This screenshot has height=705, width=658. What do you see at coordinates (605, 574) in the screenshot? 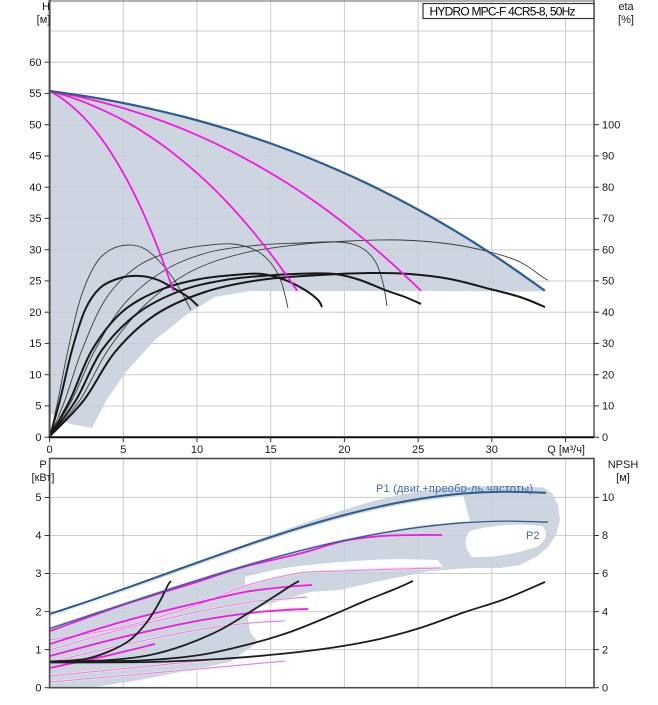
I see `svg-text: 6` at bounding box center [605, 574].